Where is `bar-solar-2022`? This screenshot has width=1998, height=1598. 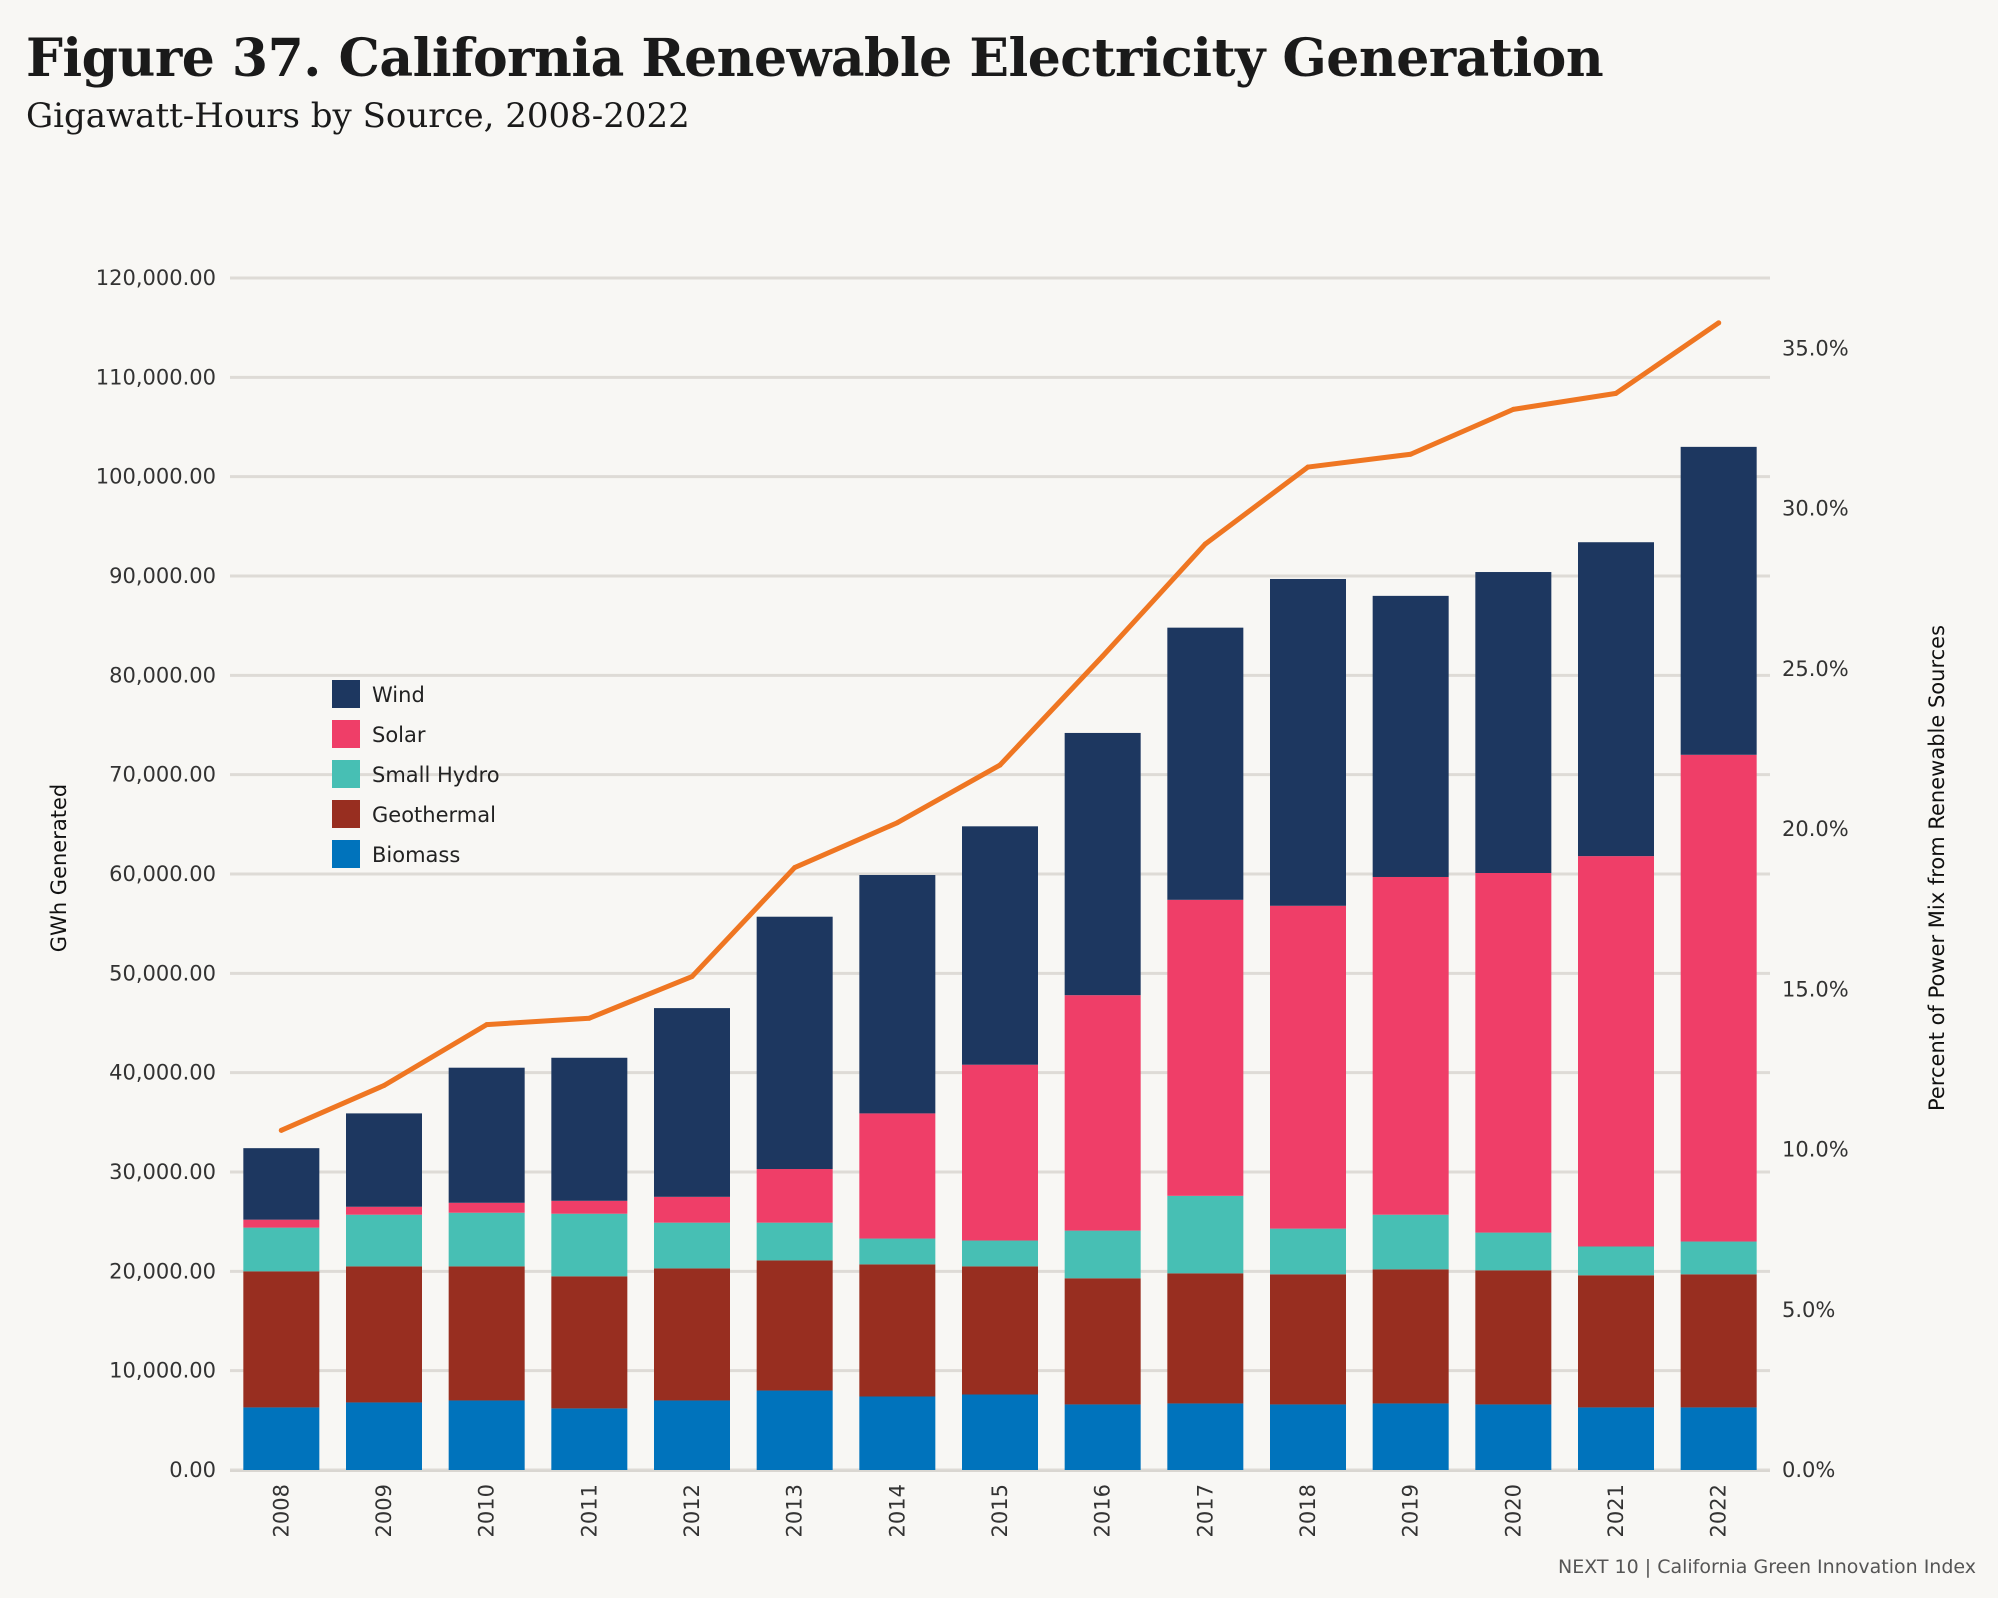 bar-solar-2022 is located at coordinates (1718, 998).